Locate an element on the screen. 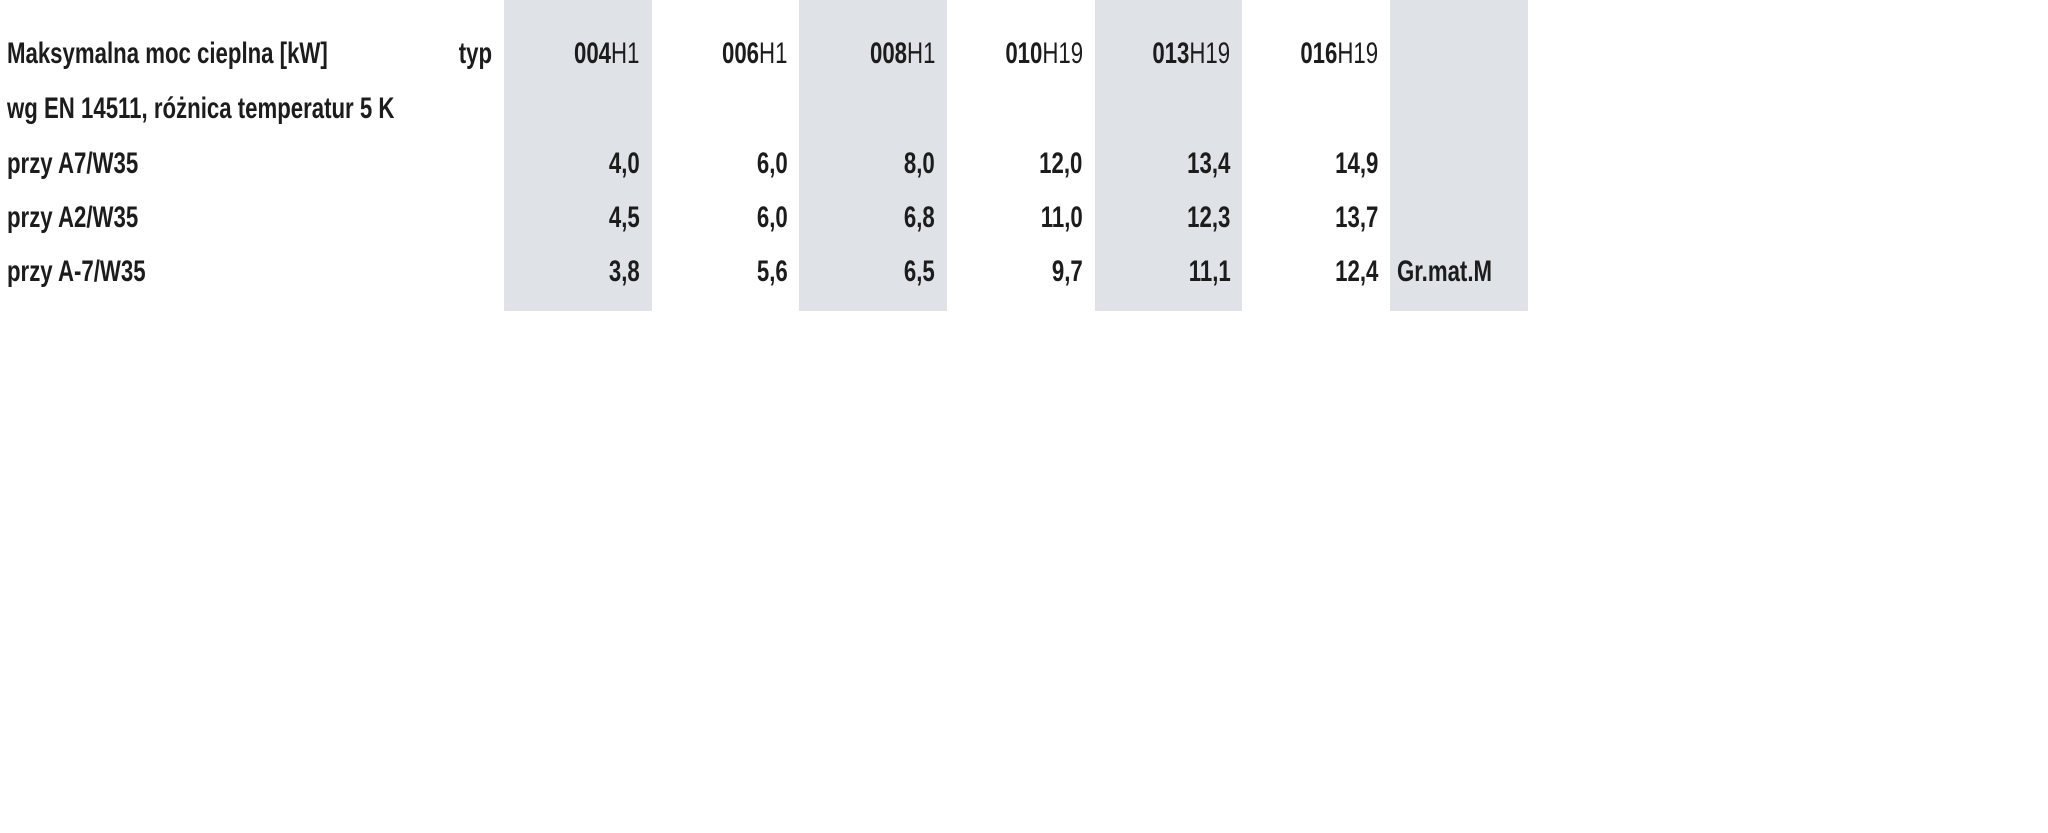 The image size is (2048, 833). model-code: 008 is located at coordinates (888, 53).